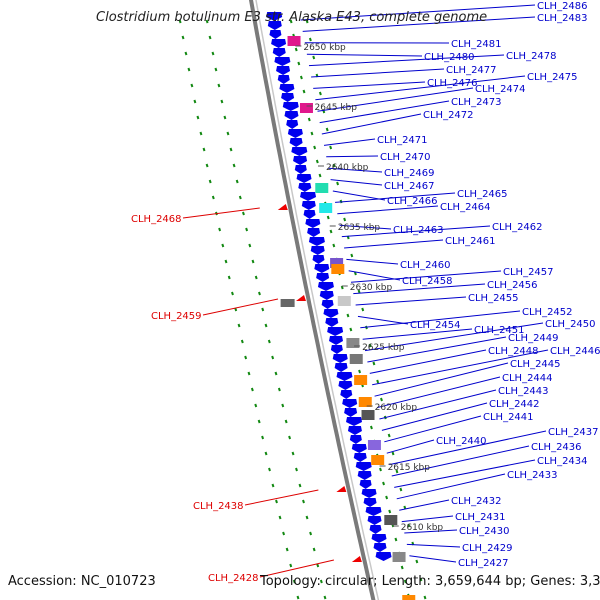 The width and height of the screenshot is (600, 600). I want to click on forward-gene-label: CLH_2430, so click(484, 531).